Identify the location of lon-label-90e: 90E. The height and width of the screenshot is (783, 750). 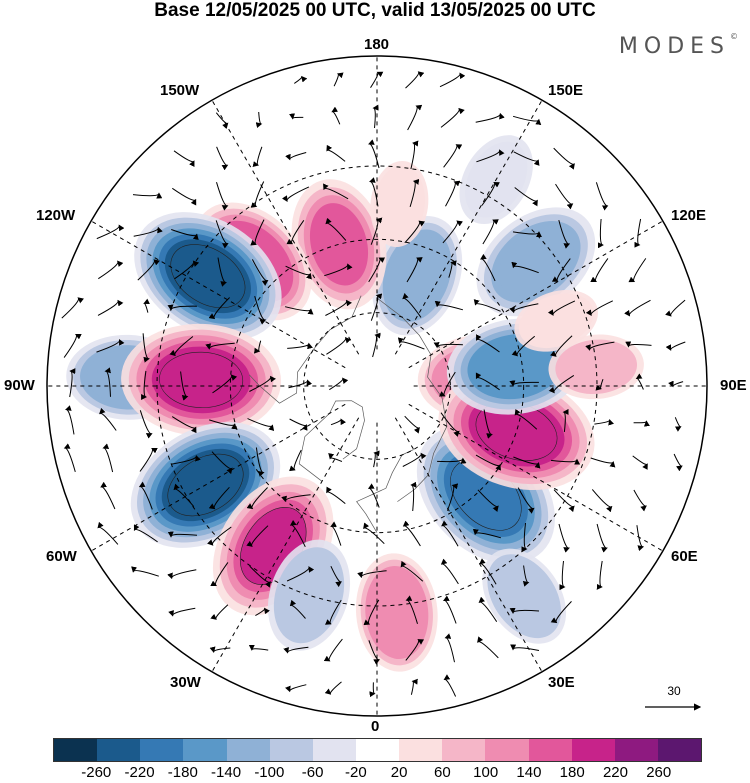
(733, 385).